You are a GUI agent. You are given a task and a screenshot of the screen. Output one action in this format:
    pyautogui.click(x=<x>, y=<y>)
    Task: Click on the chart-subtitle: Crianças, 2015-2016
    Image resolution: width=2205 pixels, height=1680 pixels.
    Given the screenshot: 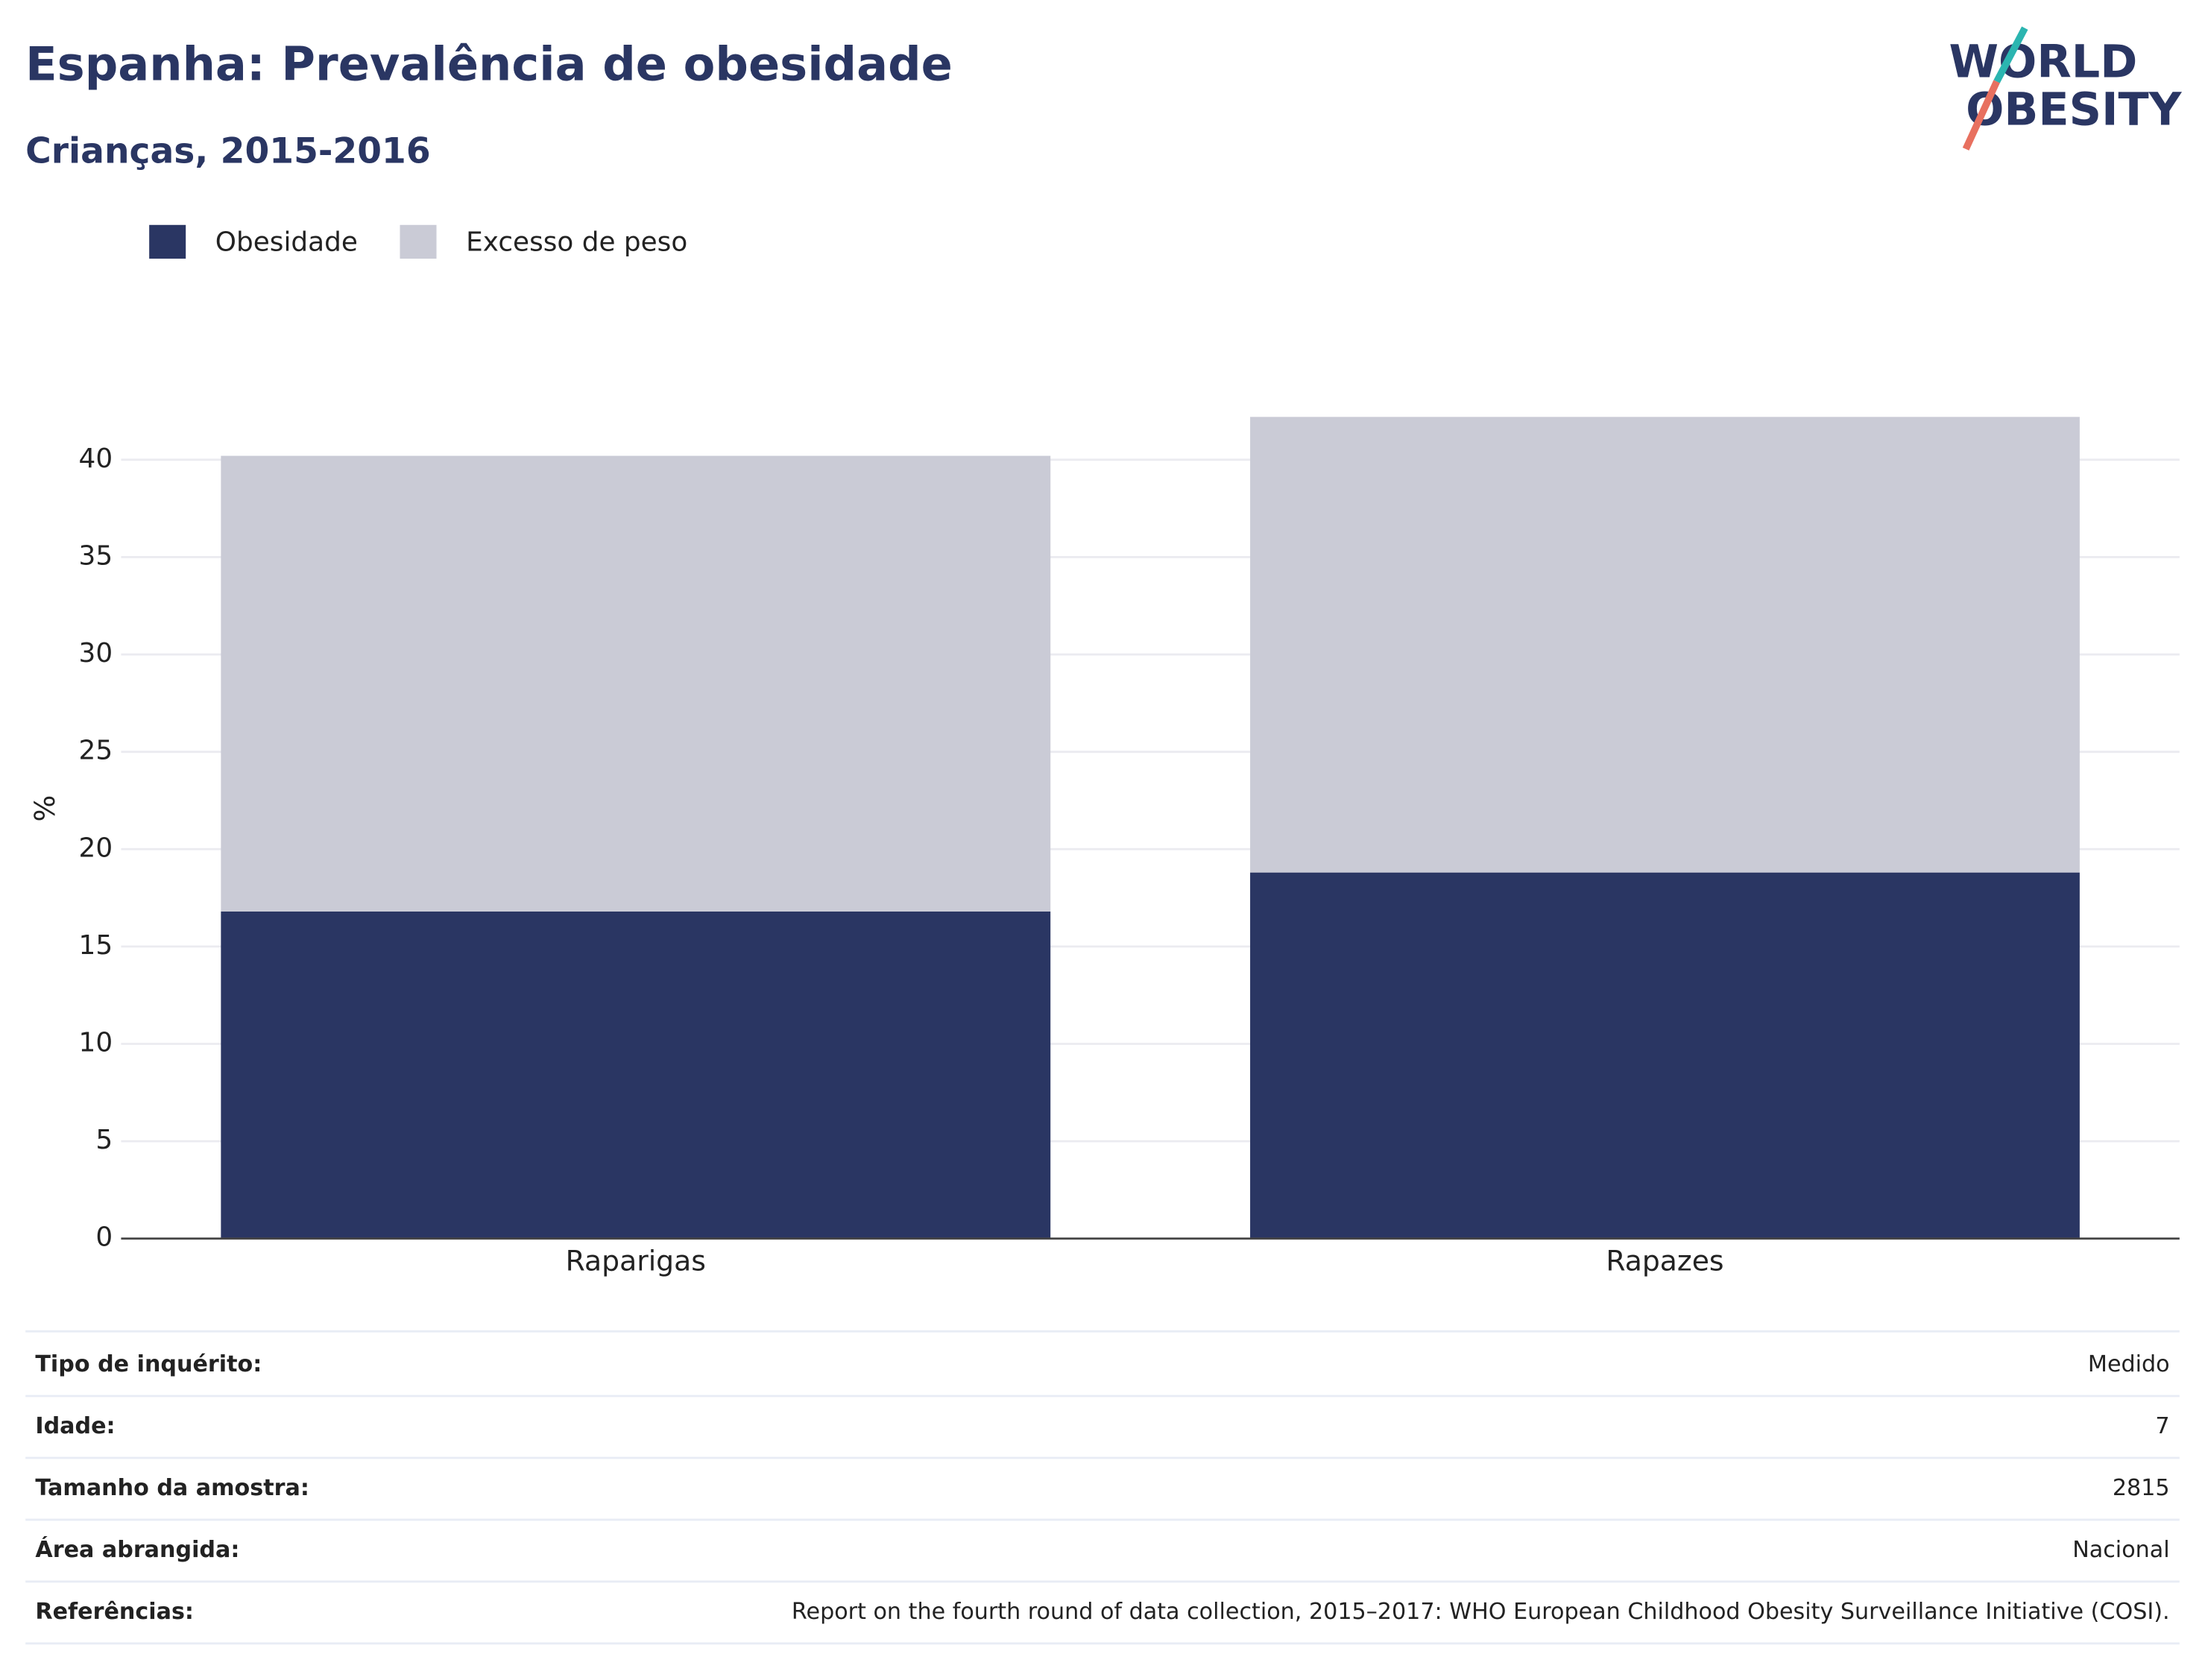 What is the action you would take?
    pyautogui.click(x=227, y=151)
    